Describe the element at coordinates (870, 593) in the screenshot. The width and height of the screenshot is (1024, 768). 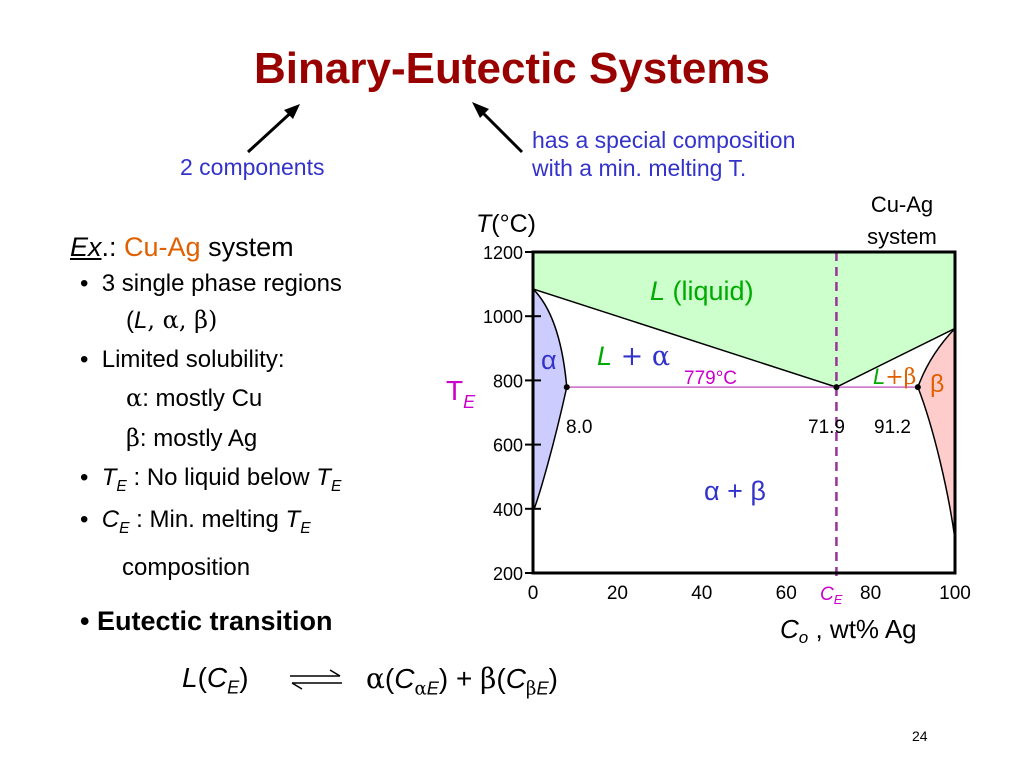
I see `x-tick-label-80: 80` at that location.